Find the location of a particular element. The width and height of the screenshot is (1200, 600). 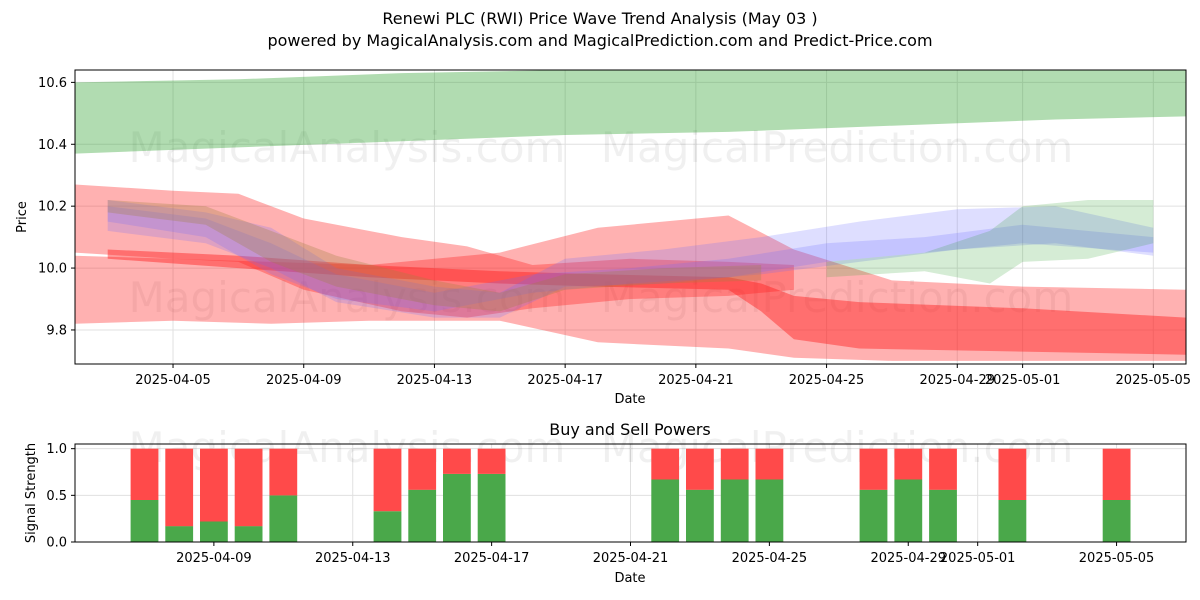

price-y-axis-label: Price is located at coordinates (22, 217).